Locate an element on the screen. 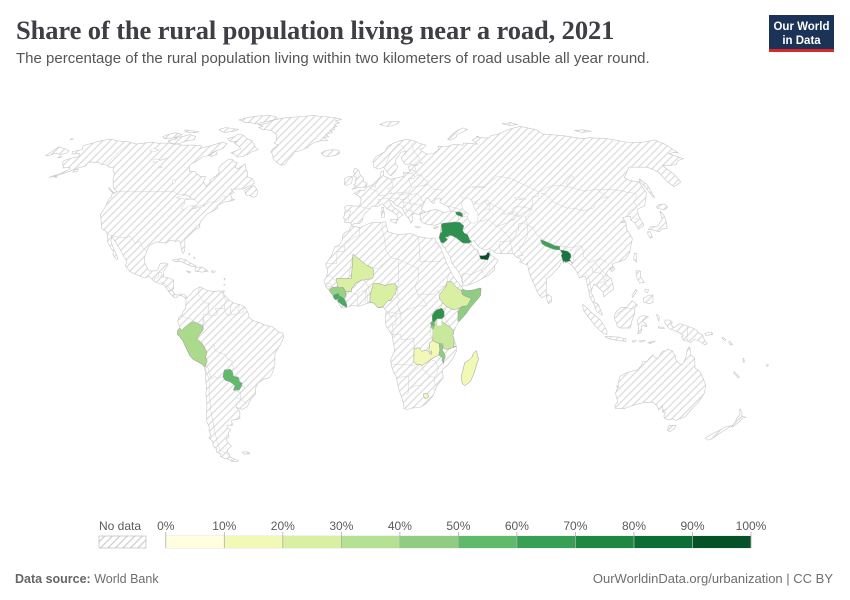 The height and width of the screenshot is (600, 850). svg-text: 20% is located at coordinates (283, 526).